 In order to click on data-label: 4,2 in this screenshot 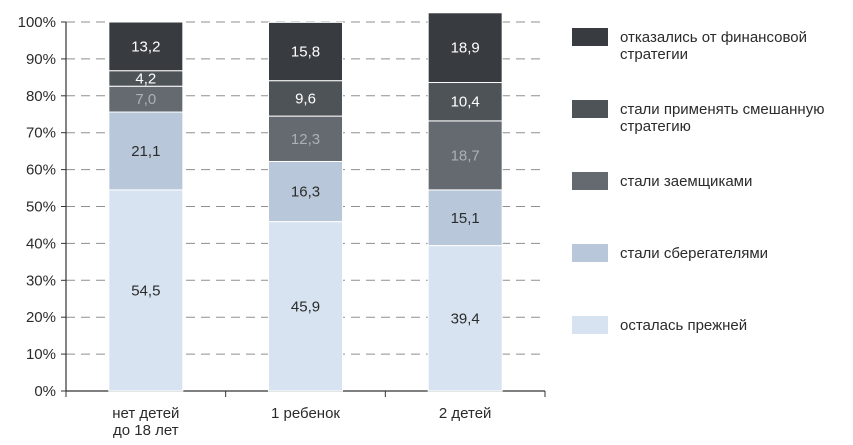, I will do `click(145, 78)`.